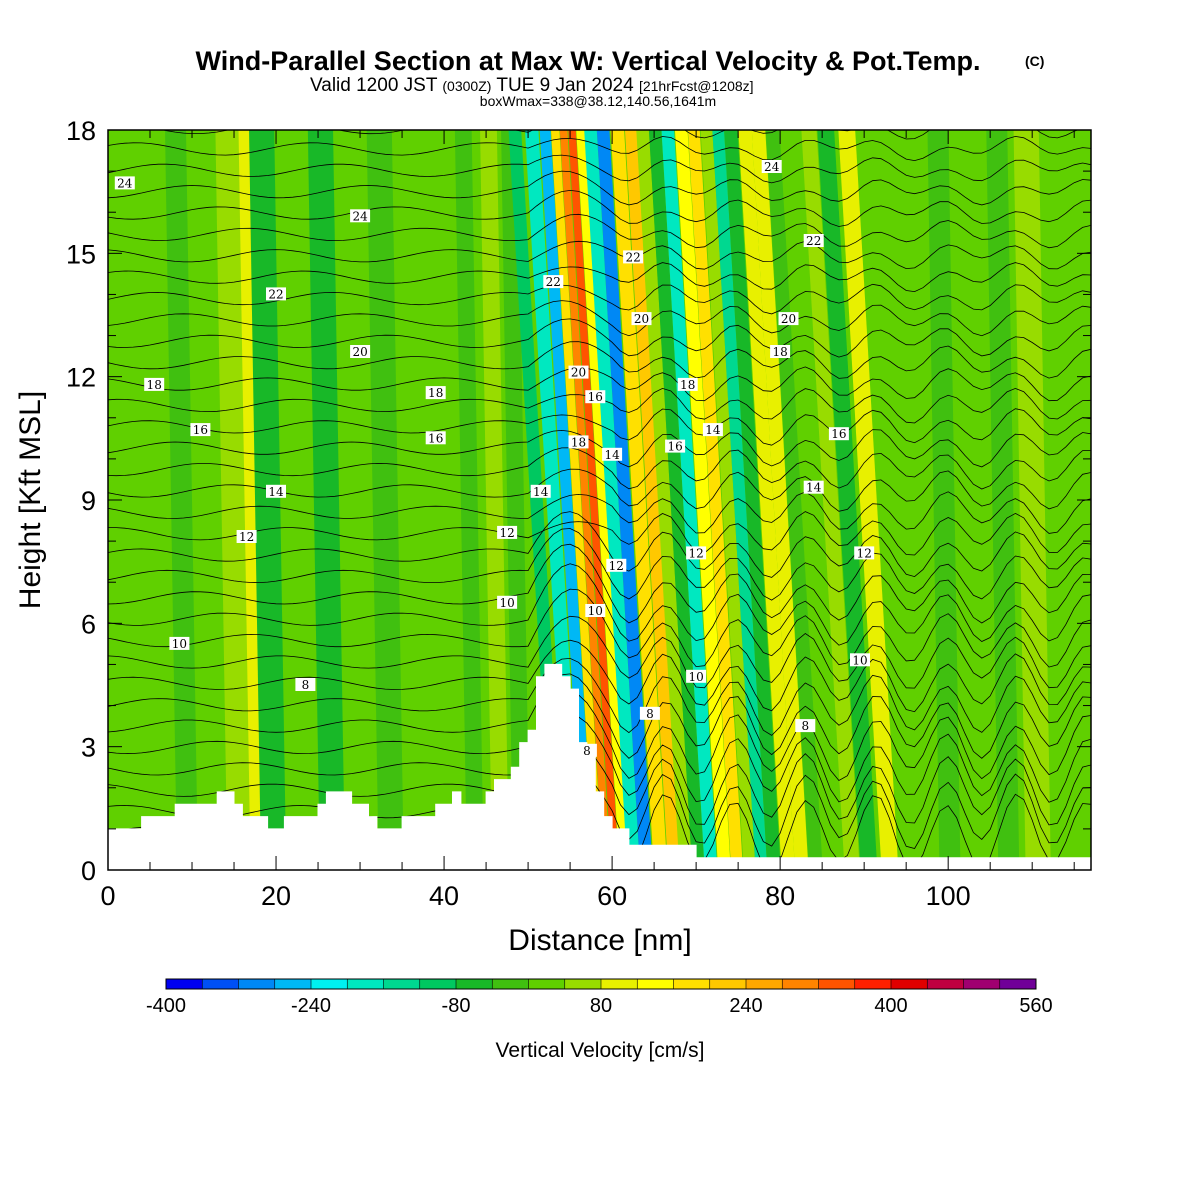 The height and width of the screenshot is (1200, 1200). What do you see at coordinates (360, 352) in the screenshot?
I see `contour-label: 20` at bounding box center [360, 352].